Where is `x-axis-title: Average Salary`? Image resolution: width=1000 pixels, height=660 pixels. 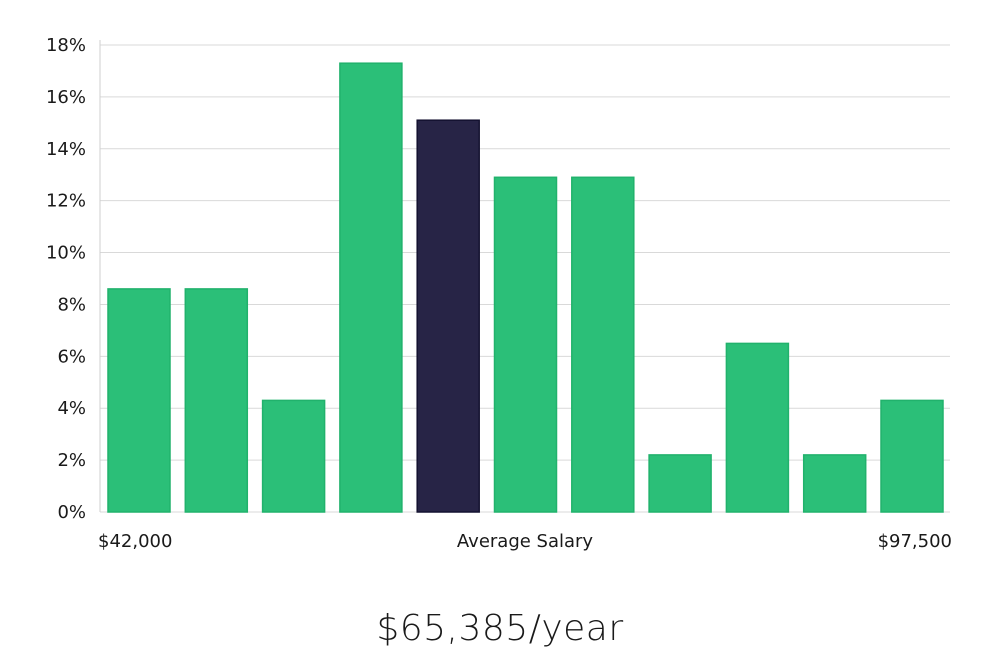
x-axis-title: Average Salary is located at coordinates (525, 541).